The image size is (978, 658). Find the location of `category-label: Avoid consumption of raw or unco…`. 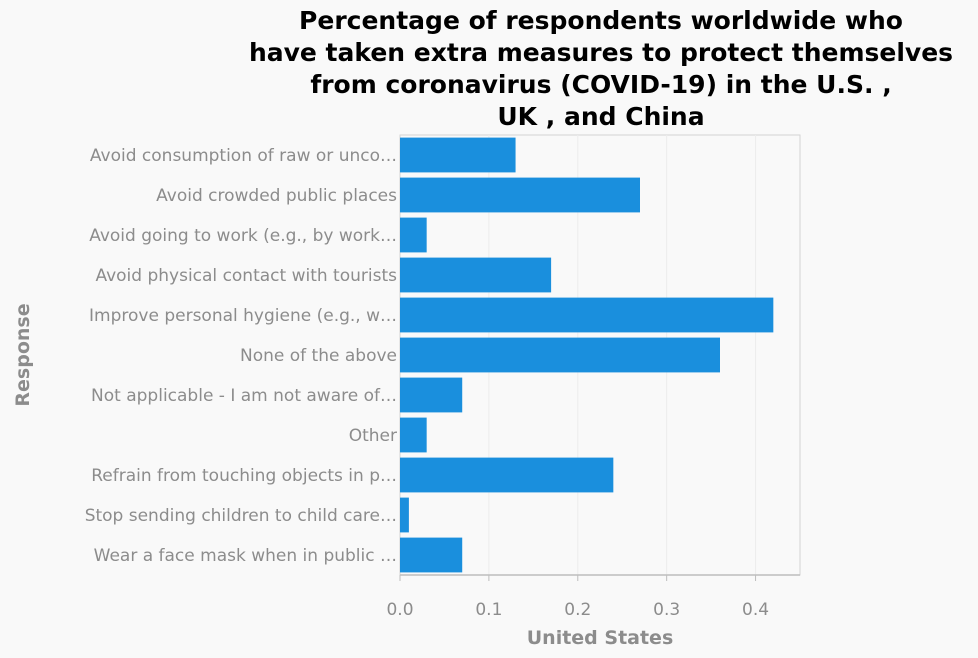

category-label: Avoid consumption of raw or unco… is located at coordinates (243, 156).